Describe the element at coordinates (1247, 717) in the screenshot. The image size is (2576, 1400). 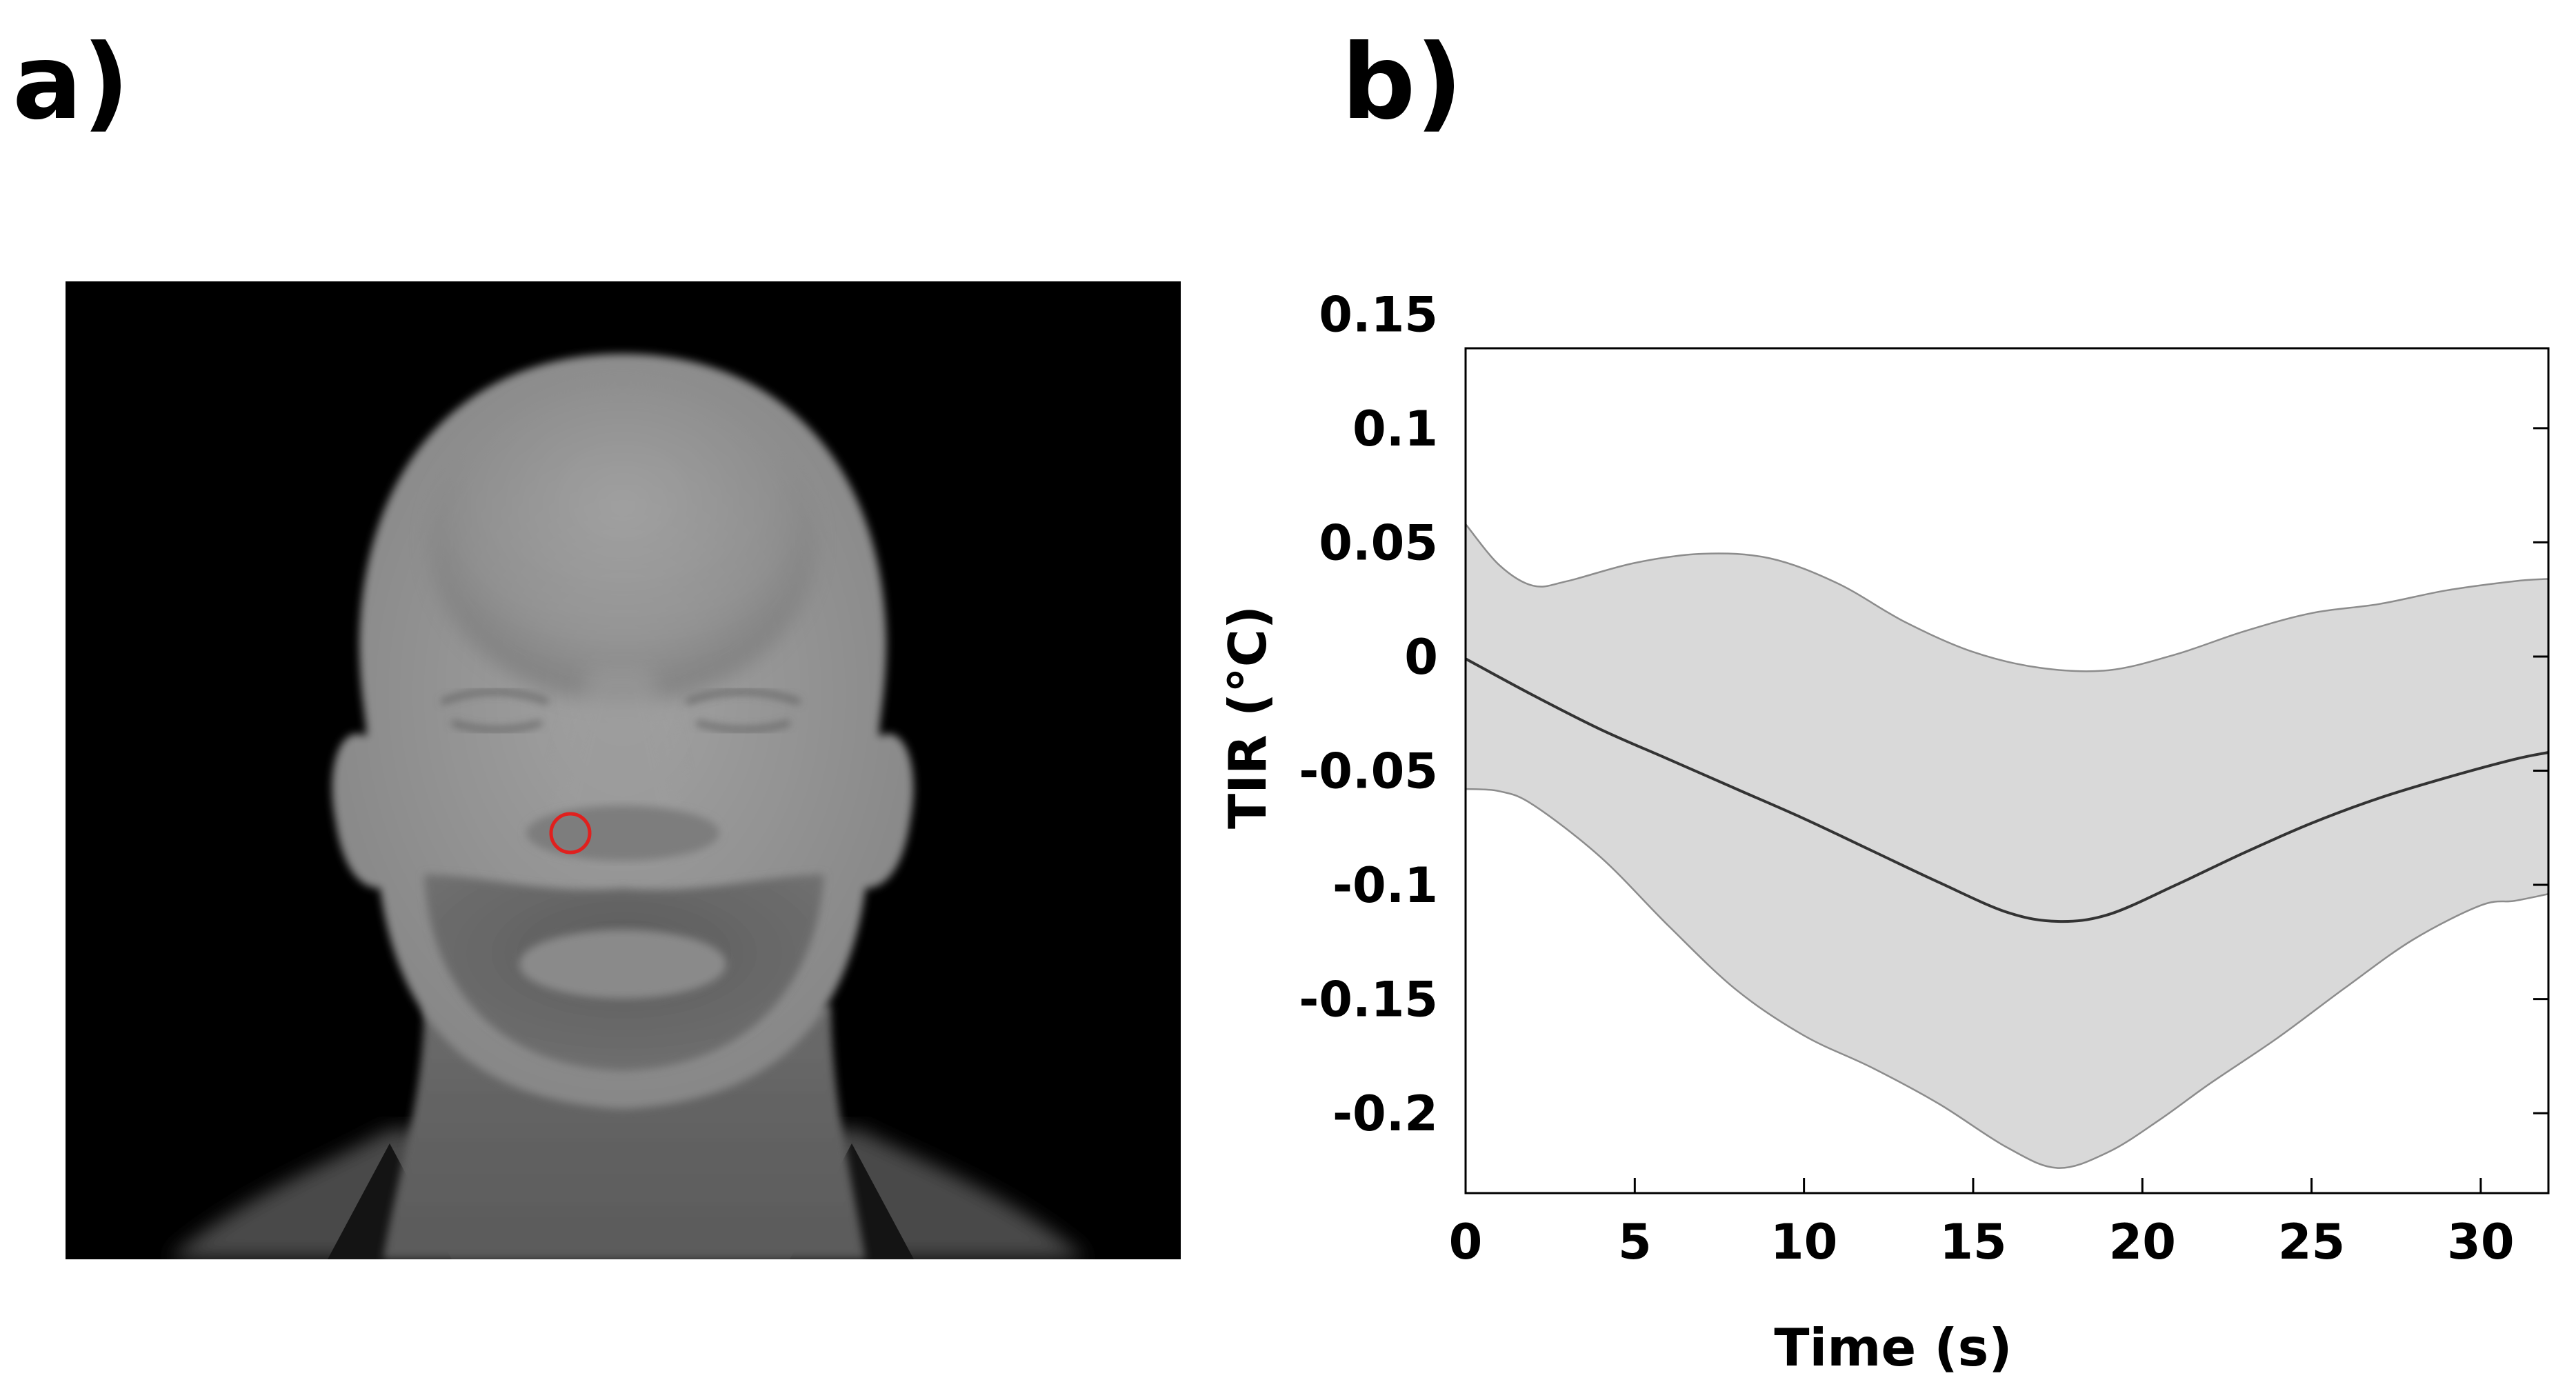
I see `y-axis-label: TIR (°C)` at that location.